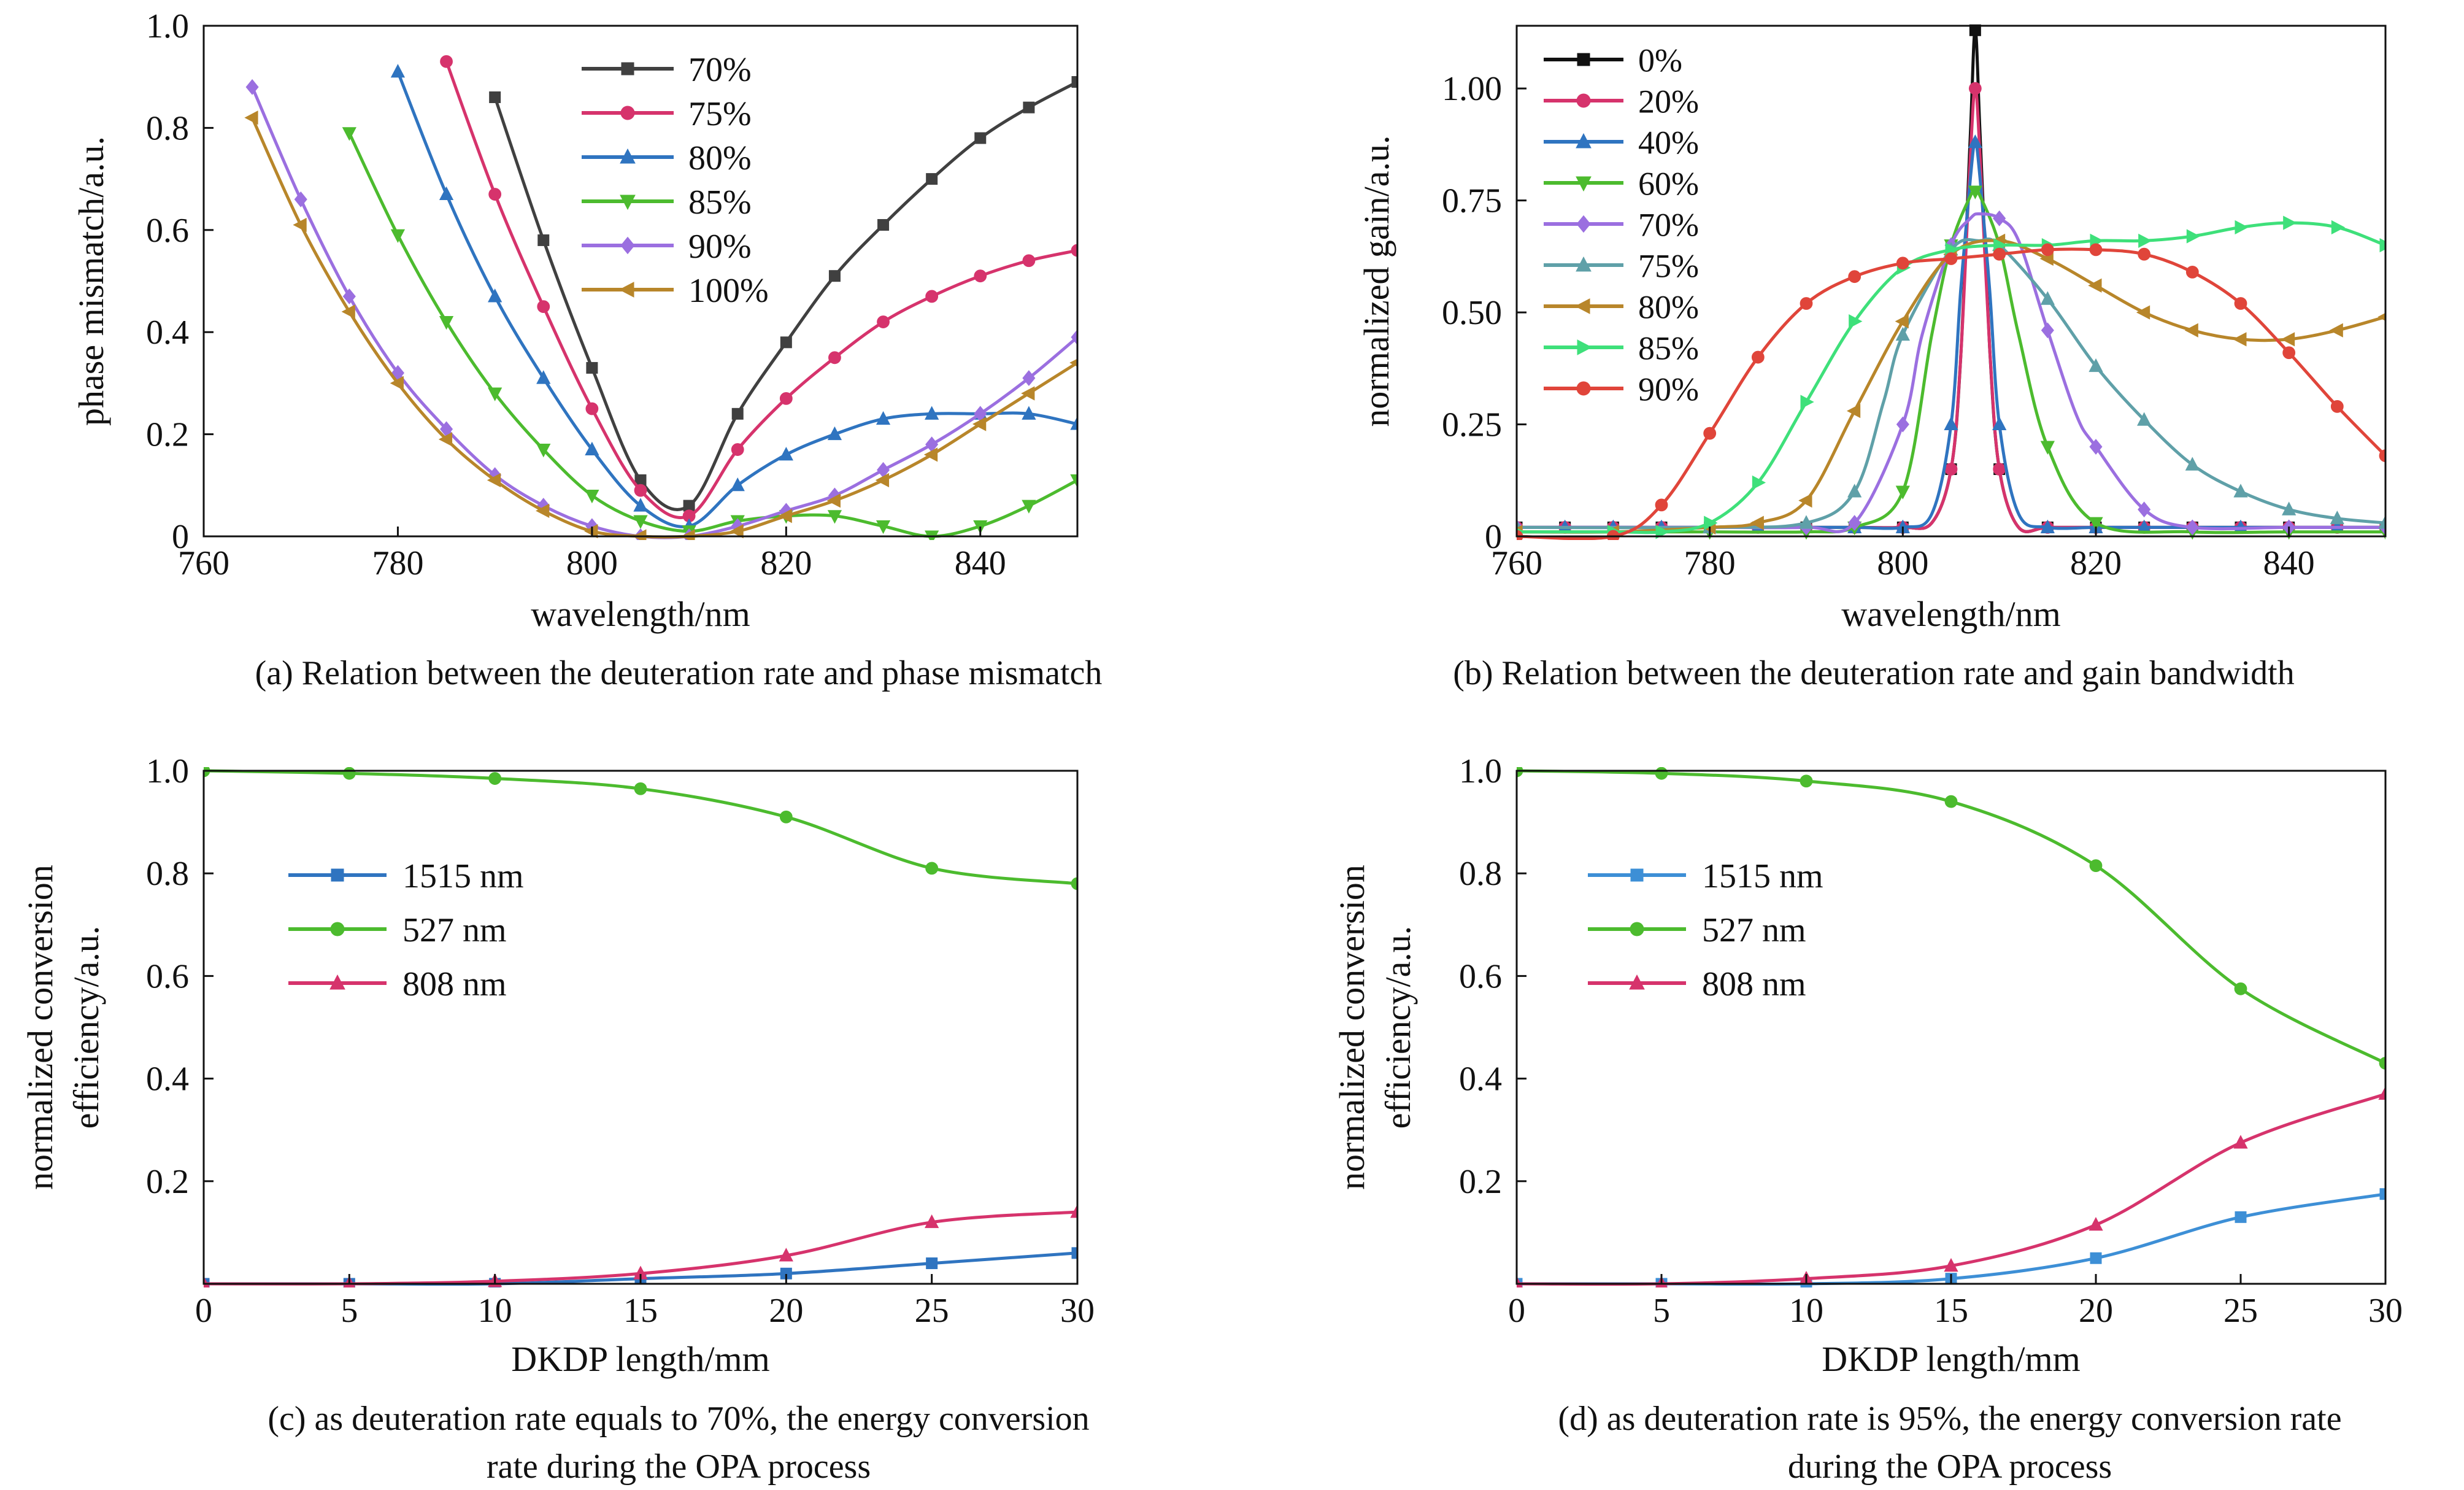  What do you see at coordinates (1077, 1311) in the screenshot?
I see `x-tick-label: 30` at bounding box center [1077, 1311].